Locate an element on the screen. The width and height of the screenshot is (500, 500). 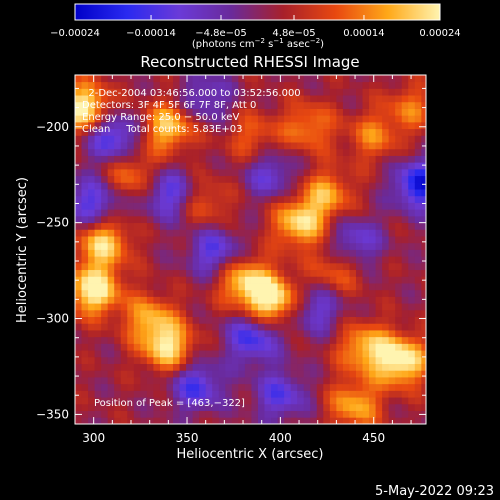
x-tick-label: 350 is located at coordinates (187, 438).